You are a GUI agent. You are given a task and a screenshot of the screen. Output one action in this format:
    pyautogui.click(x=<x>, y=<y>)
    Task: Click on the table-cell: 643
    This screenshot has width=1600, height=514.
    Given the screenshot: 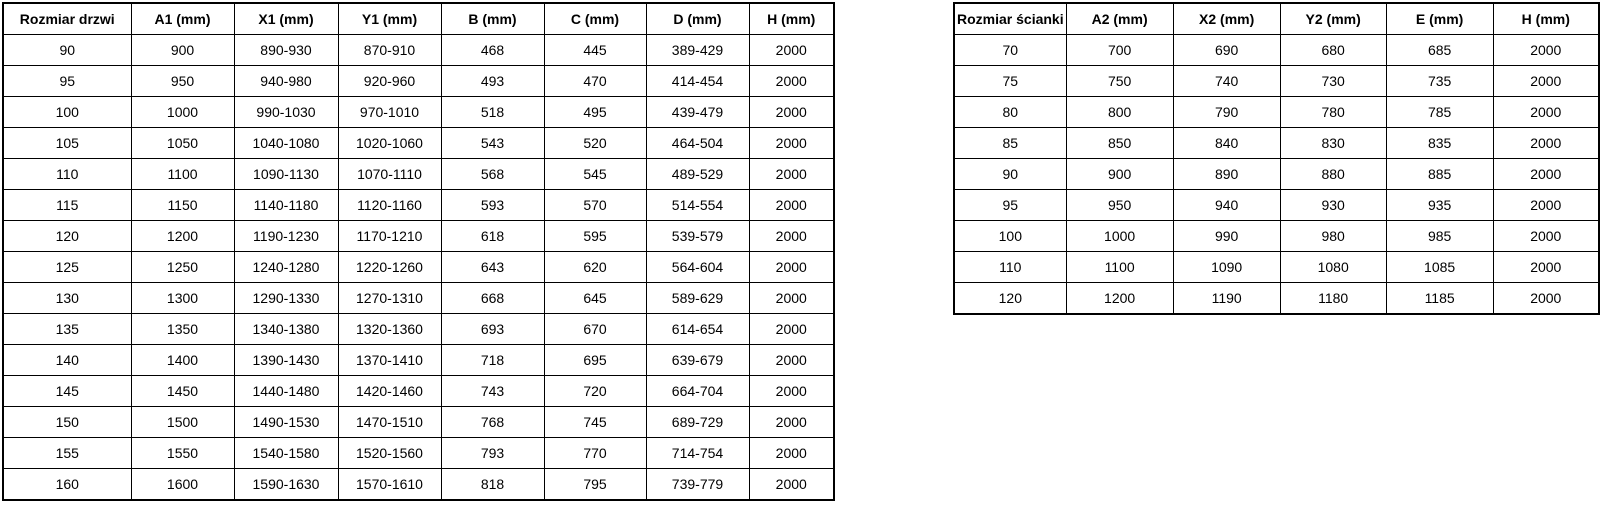 What is the action you would take?
    pyautogui.click(x=492, y=267)
    